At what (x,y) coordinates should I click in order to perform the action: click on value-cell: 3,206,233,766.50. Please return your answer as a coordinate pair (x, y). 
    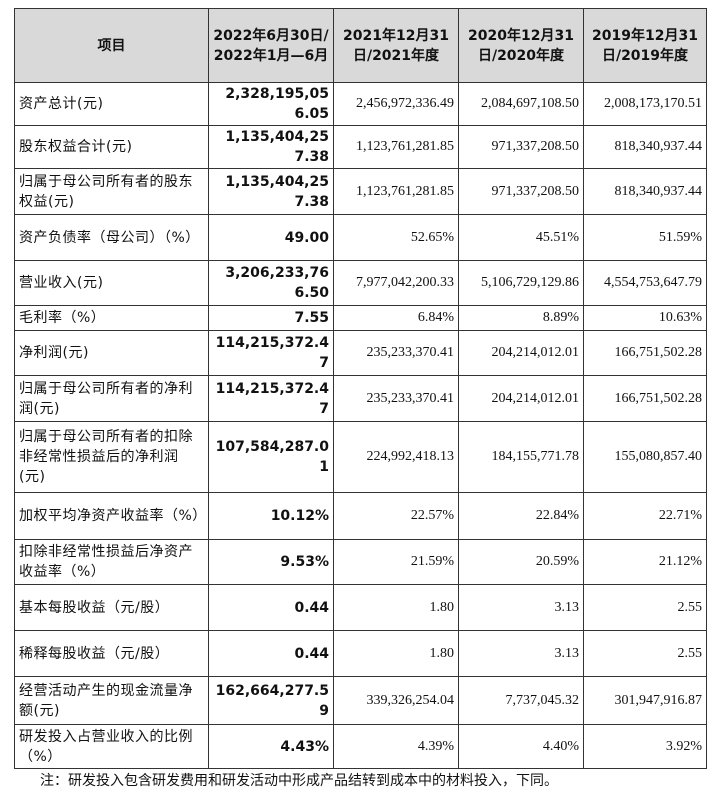
    Looking at the image, I should click on (271, 283).